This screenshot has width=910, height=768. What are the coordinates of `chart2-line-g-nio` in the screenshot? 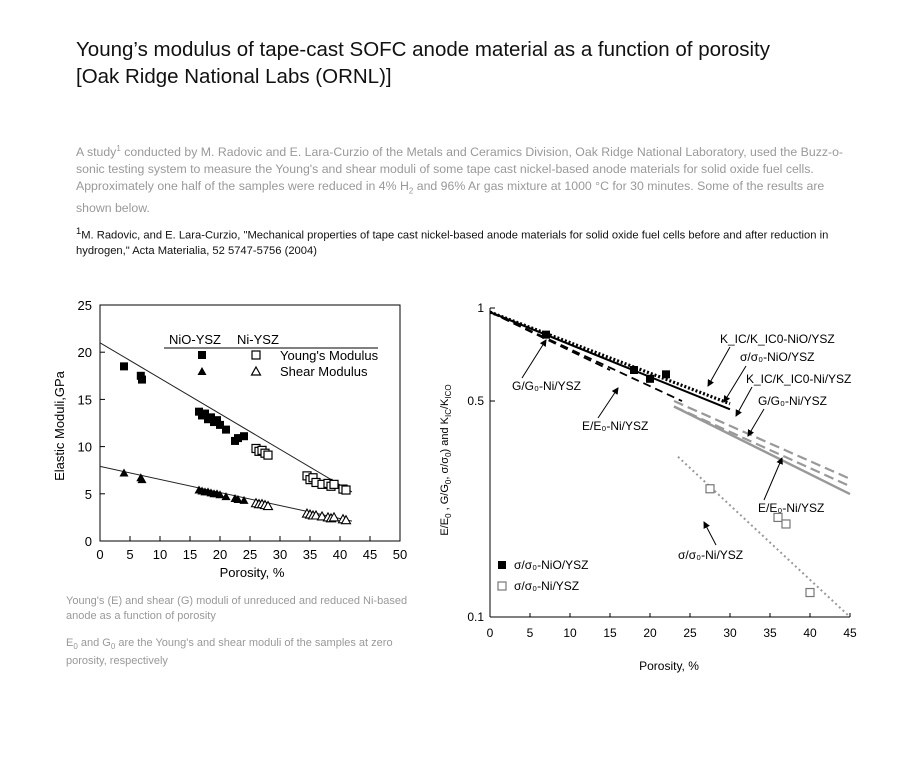 It's located at (550, 341).